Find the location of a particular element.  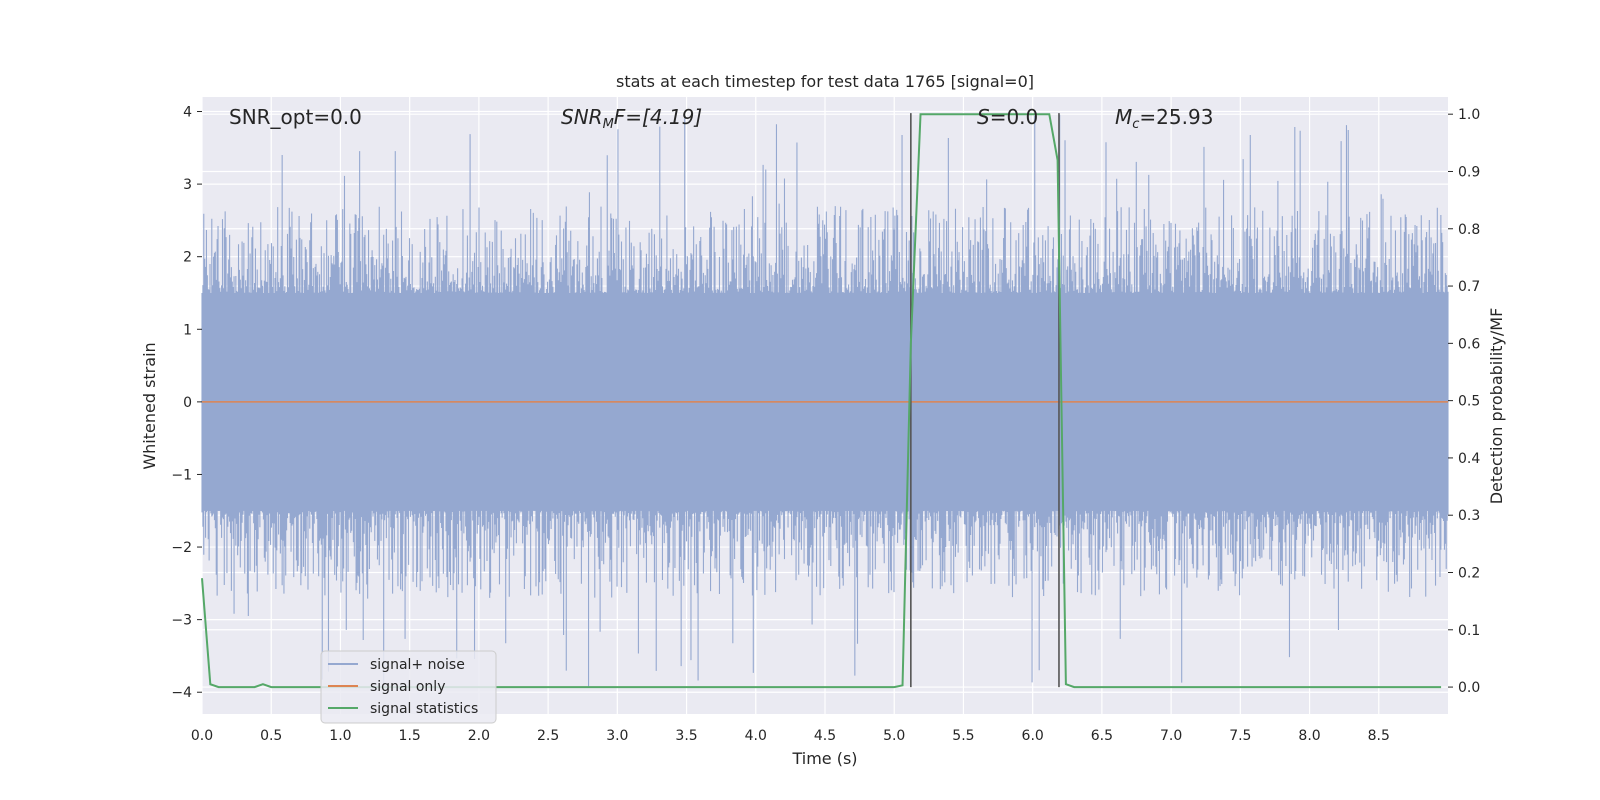

annotation-snr-mf: SNRMF=[4.19] is located at coordinates (631, 118).